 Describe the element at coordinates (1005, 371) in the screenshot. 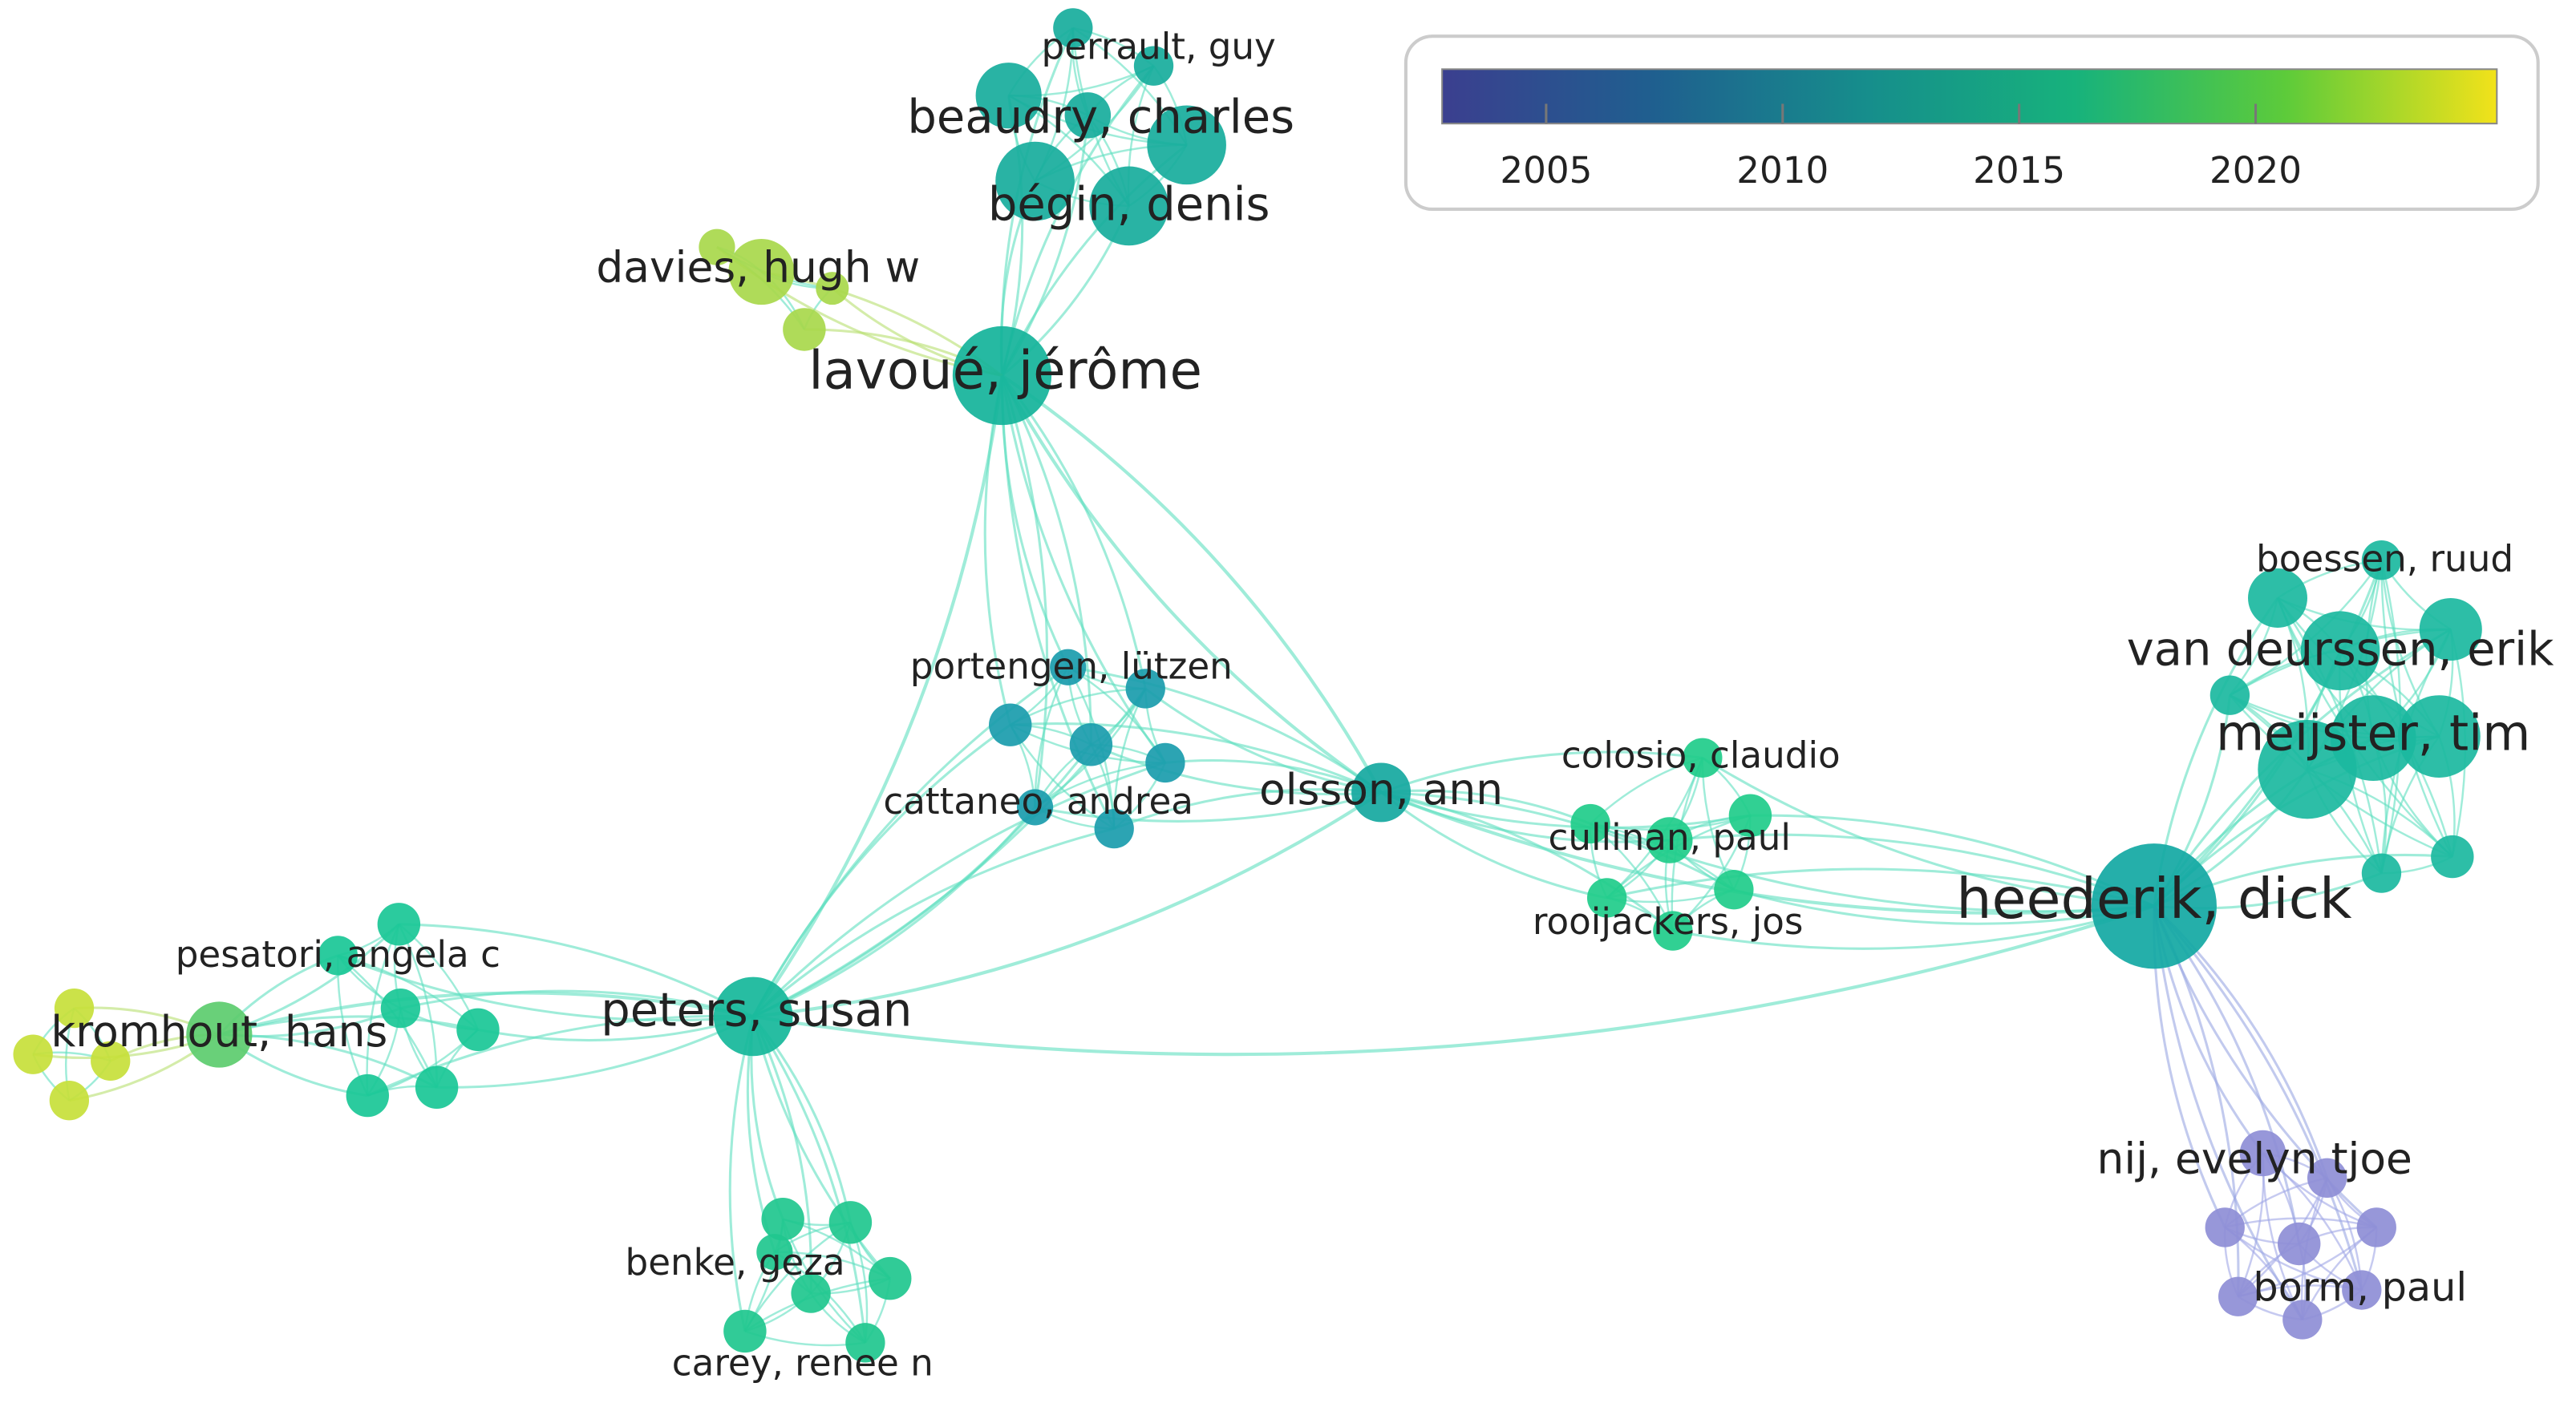

I see `node-label: lavoué, jérôme` at that location.